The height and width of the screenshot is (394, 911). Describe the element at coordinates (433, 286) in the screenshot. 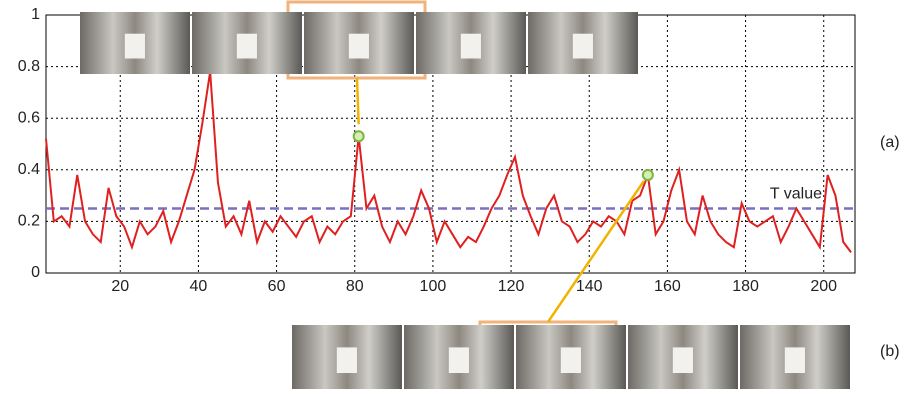

I see `x-tick-label: 100` at that location.